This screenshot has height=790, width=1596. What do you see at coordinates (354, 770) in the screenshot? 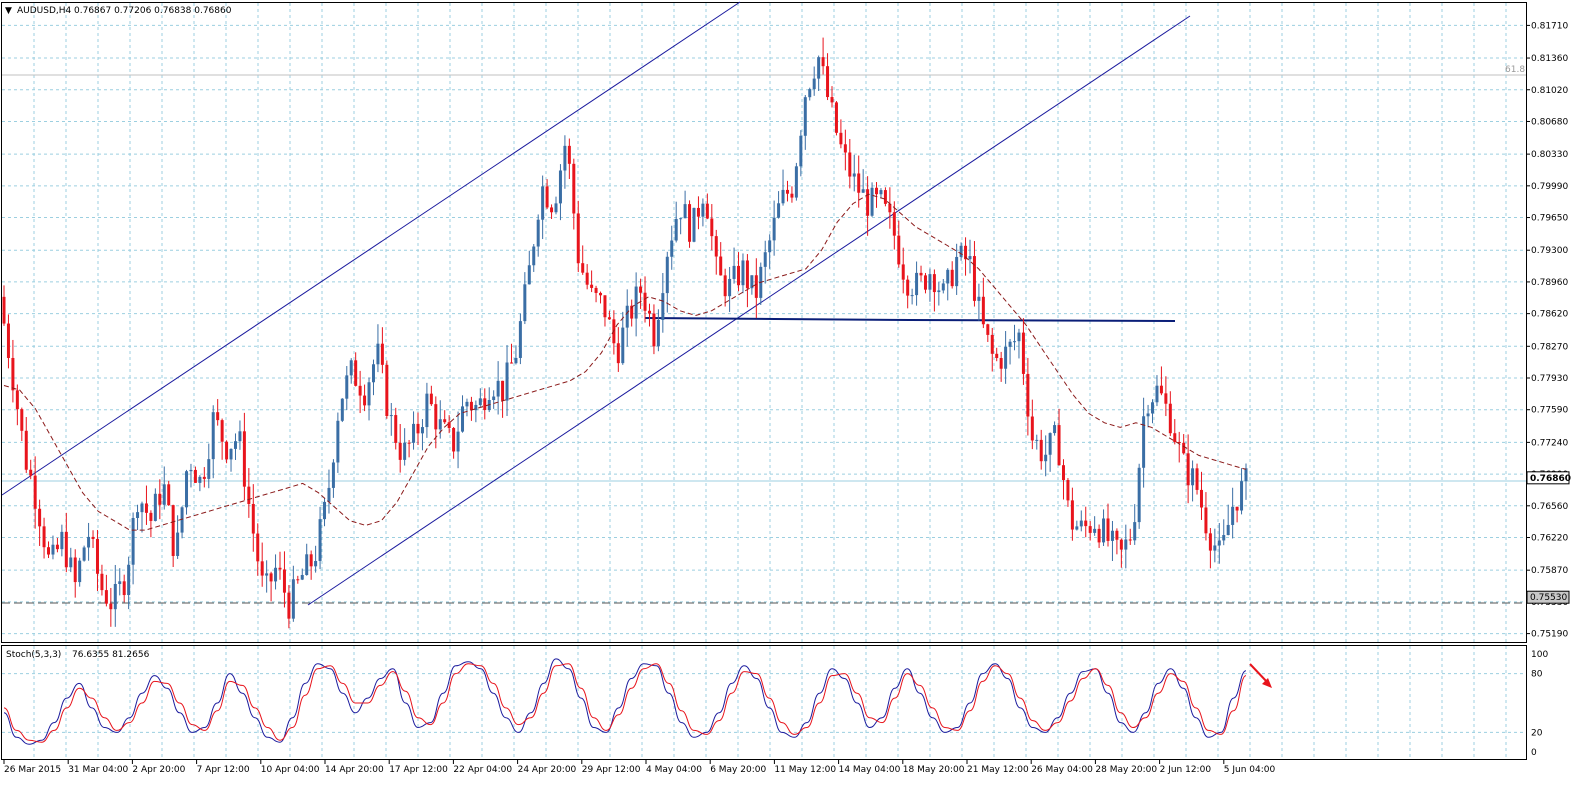
I see `x-tick-label: 14 Apr 20:00` at bounding box center [354, 770].